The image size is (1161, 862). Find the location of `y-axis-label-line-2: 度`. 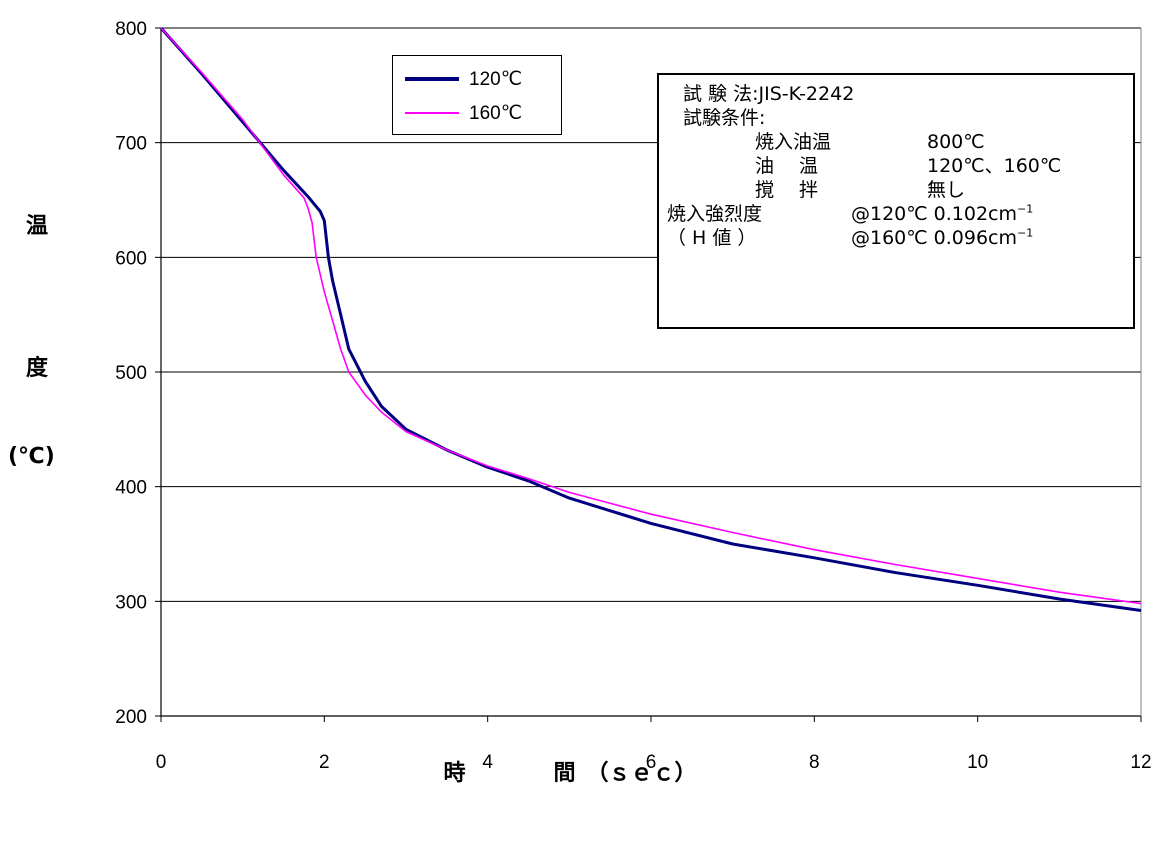

y-axis-label-line-2: 度 is located at coordinates (37, 368).